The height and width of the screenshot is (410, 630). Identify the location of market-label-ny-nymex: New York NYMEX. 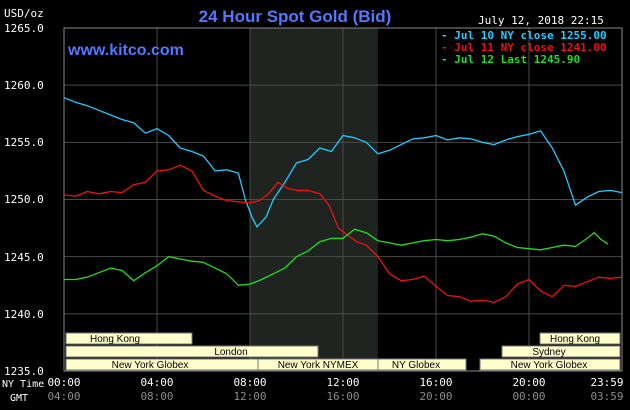
(318, 365).